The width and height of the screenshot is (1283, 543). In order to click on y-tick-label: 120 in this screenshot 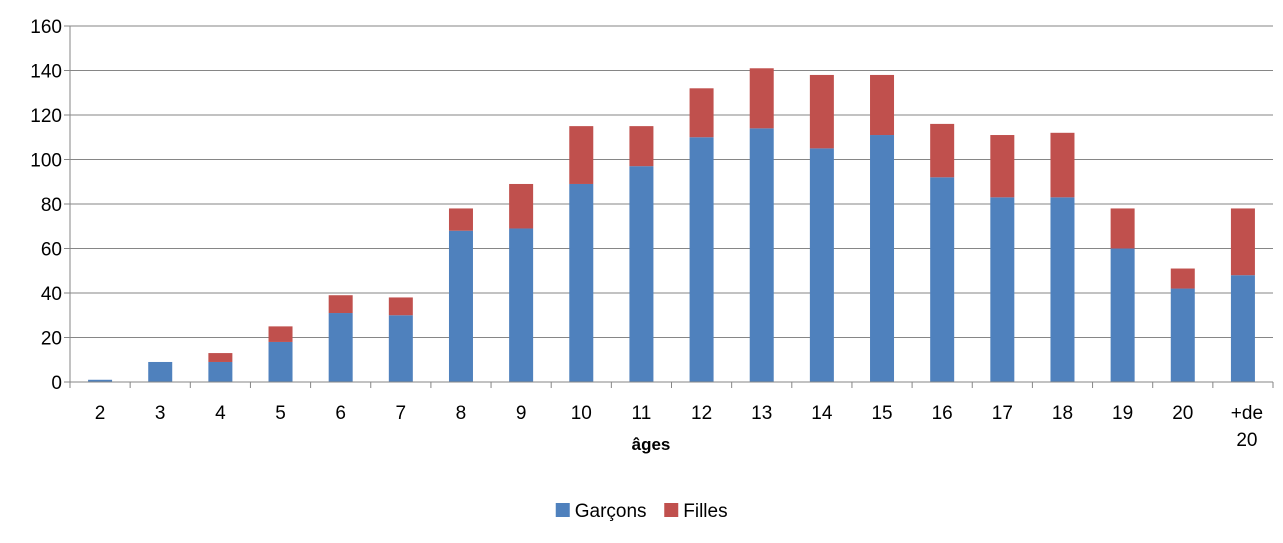, I will do `click(46, 116)`.